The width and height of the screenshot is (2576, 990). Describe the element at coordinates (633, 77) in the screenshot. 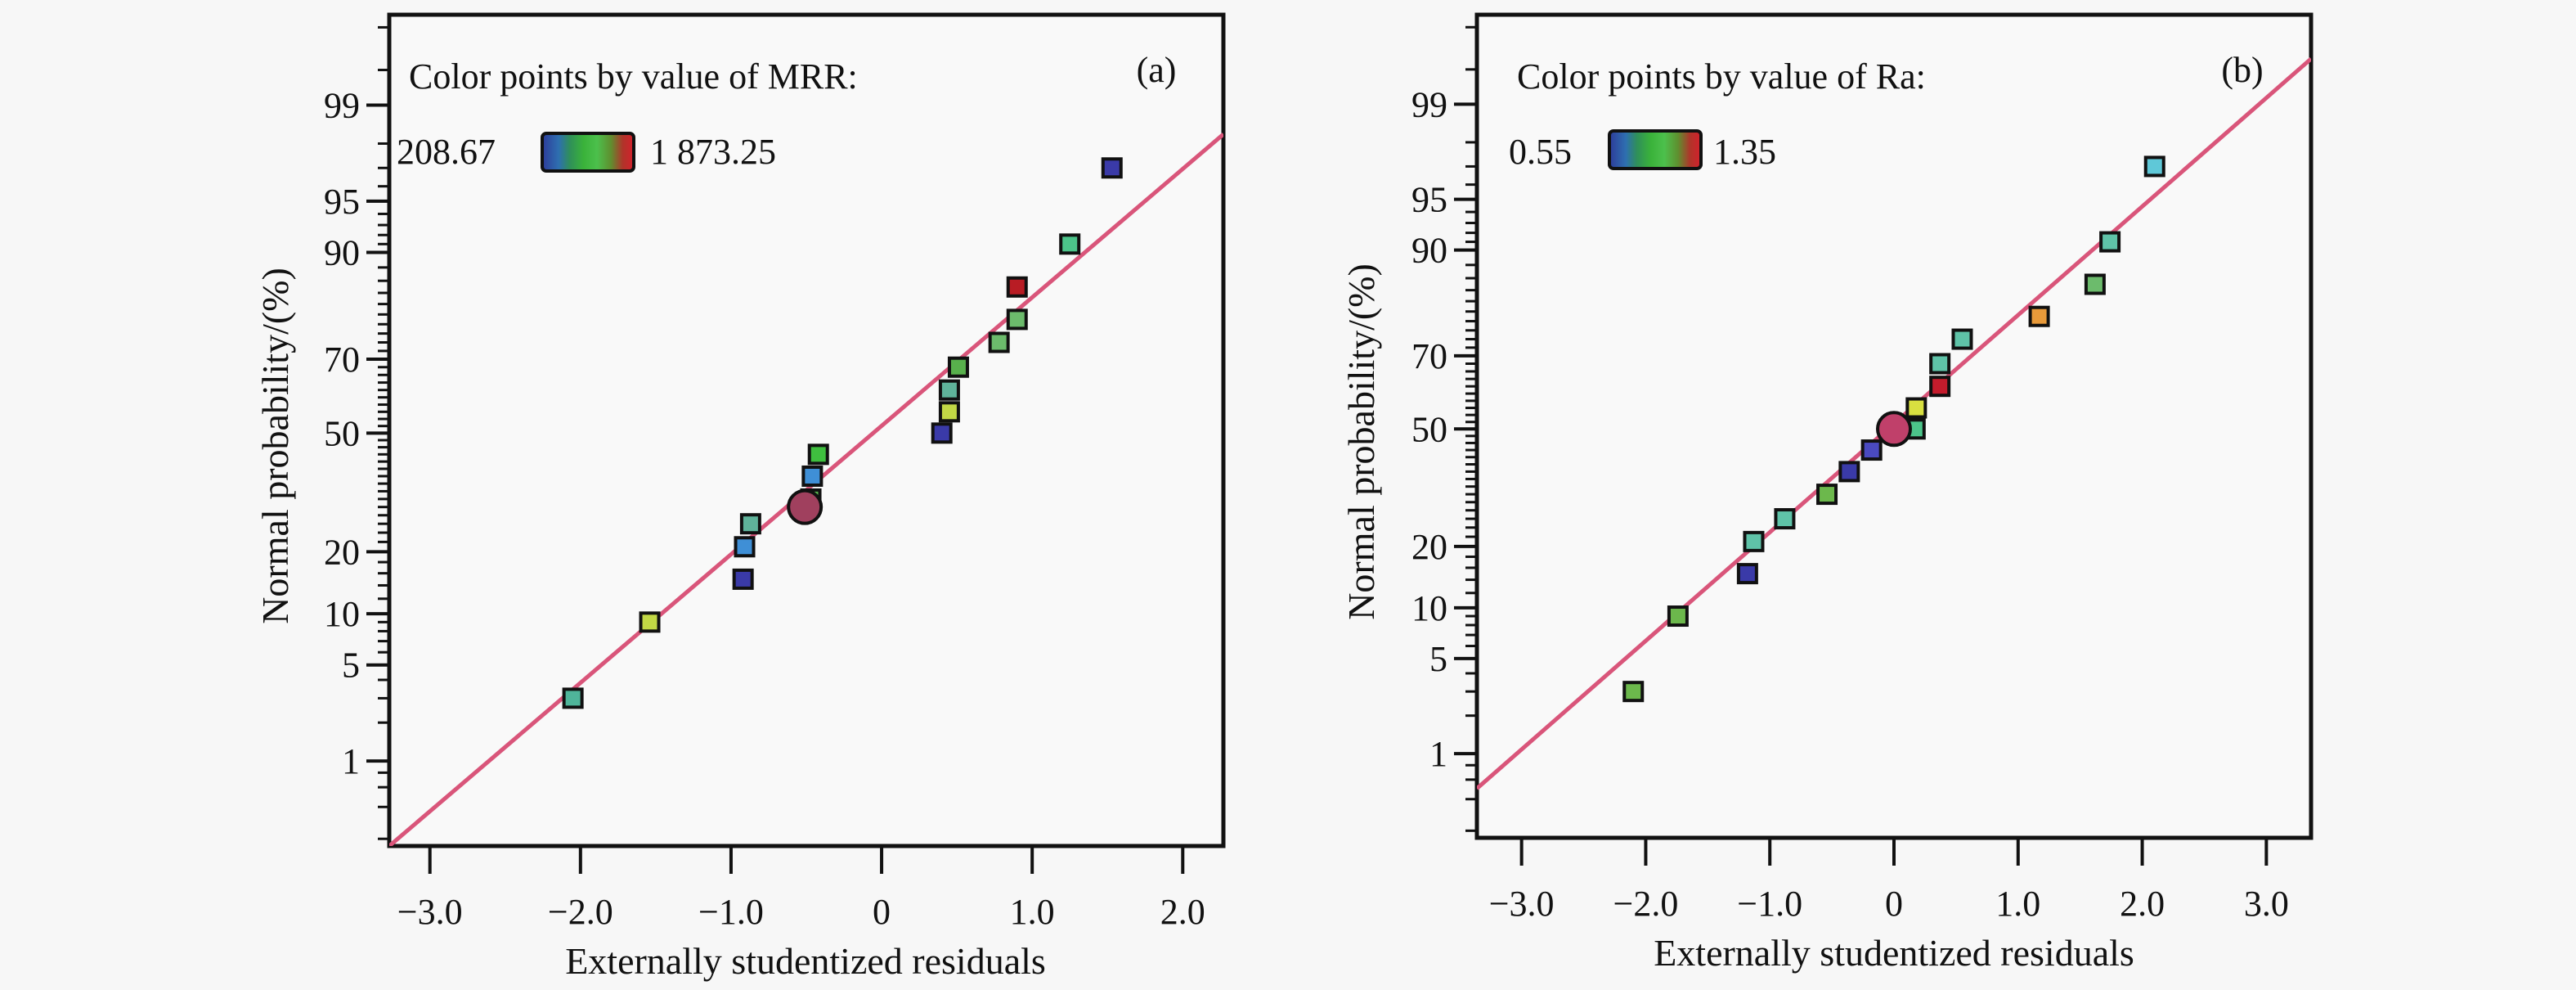

I see `legend-title: Color points by value of MRR:` at that location.